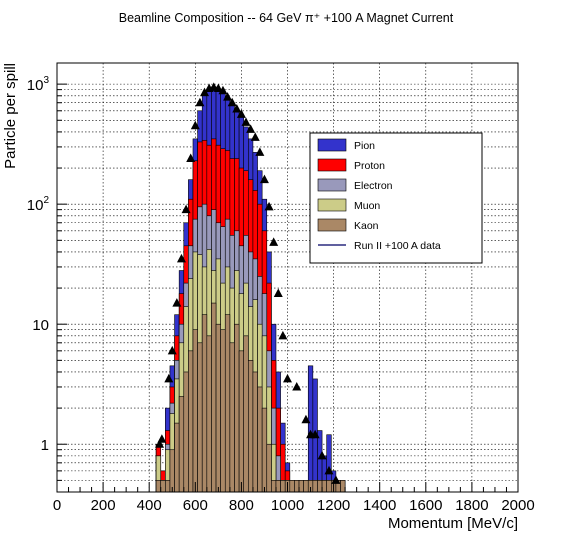  What do you see at coordinates (332, 205) in the screenshot?
I see `legend-swatch-muon` at bounding box center [332, 205].